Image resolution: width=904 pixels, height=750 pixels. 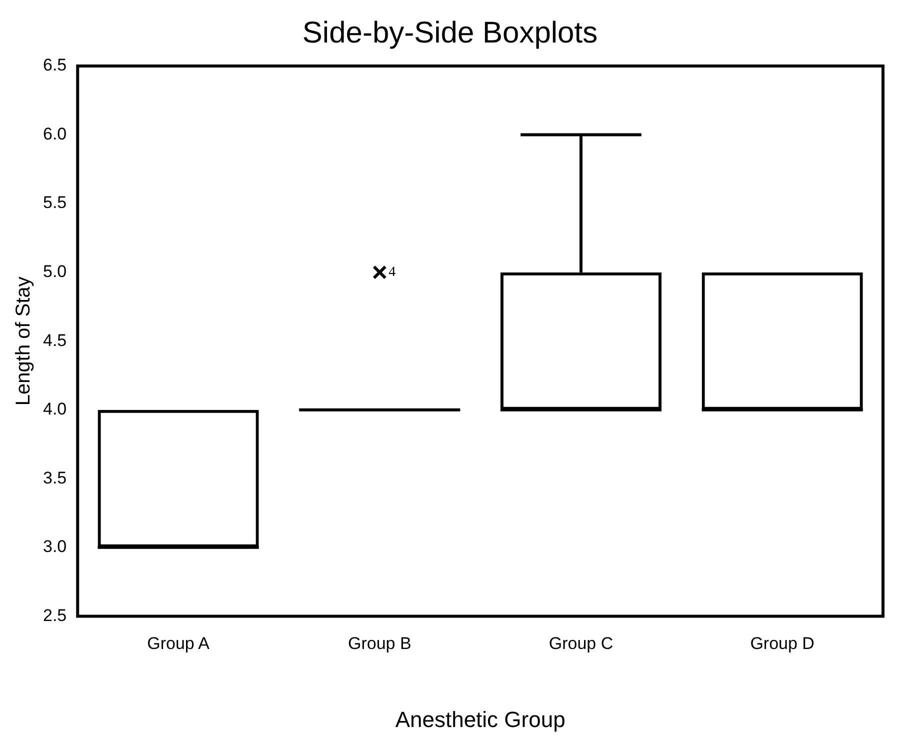 What do you see at coordinates (392, 272) in the screenshot?
I see `annotation: 4` at bounding box center [392, 272].